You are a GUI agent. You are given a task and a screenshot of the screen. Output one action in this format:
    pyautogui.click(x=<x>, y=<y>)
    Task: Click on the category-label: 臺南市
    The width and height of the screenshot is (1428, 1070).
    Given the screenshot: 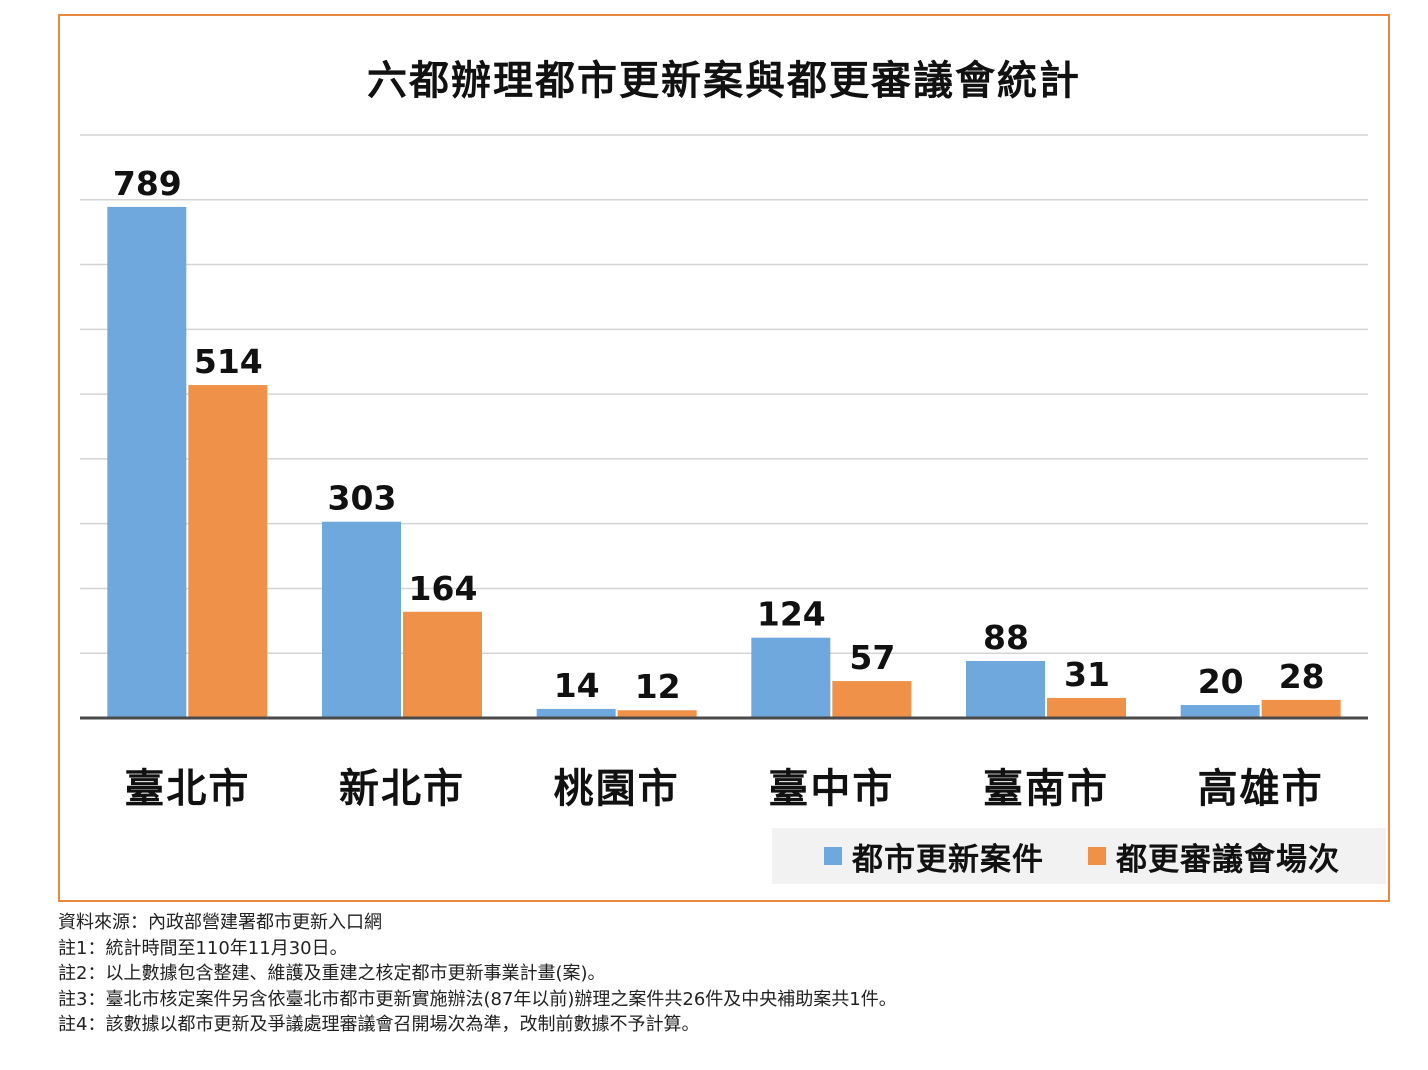 What is the action you would take?
    pyautogui.click(x=1046, y=789)
    